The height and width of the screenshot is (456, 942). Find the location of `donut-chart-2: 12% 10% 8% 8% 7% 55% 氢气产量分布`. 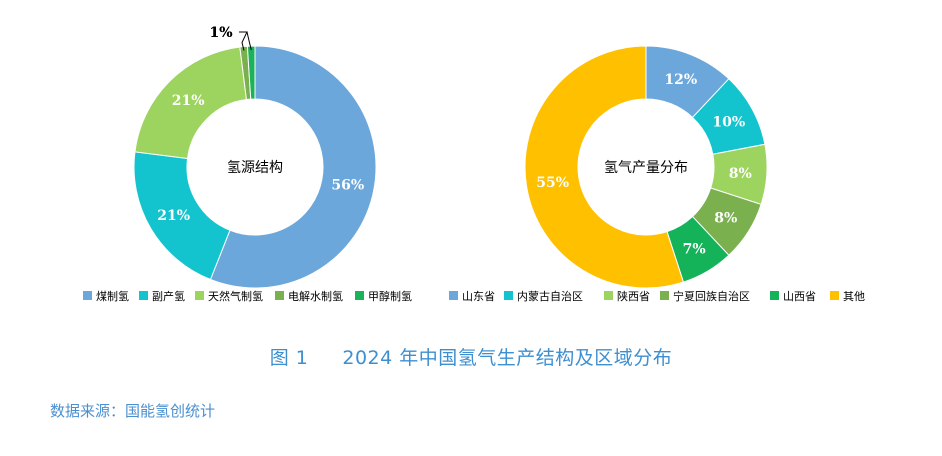

donut-chart-2: 12% 10% 8% 8% 7% 55% 氢气产量分布 is located at coordinates (646, 167).